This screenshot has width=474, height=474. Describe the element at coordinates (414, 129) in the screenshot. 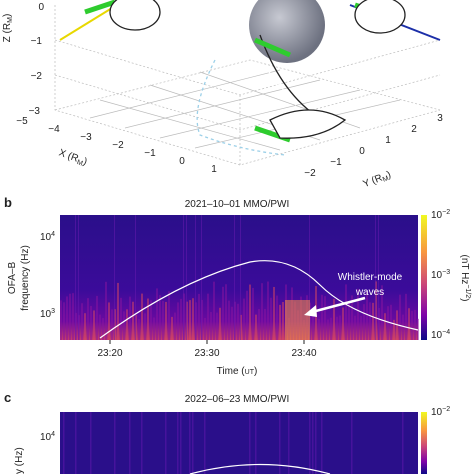

I see `y-tick-label: 2` at that location.